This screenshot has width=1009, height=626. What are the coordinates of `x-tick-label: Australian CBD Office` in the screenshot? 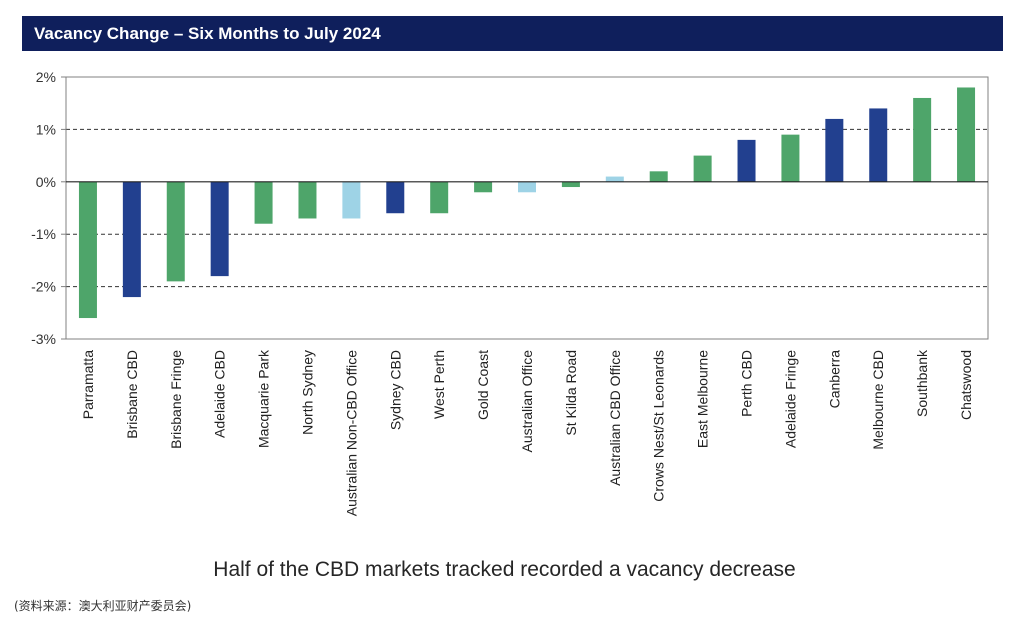 It's located at (615, 418).